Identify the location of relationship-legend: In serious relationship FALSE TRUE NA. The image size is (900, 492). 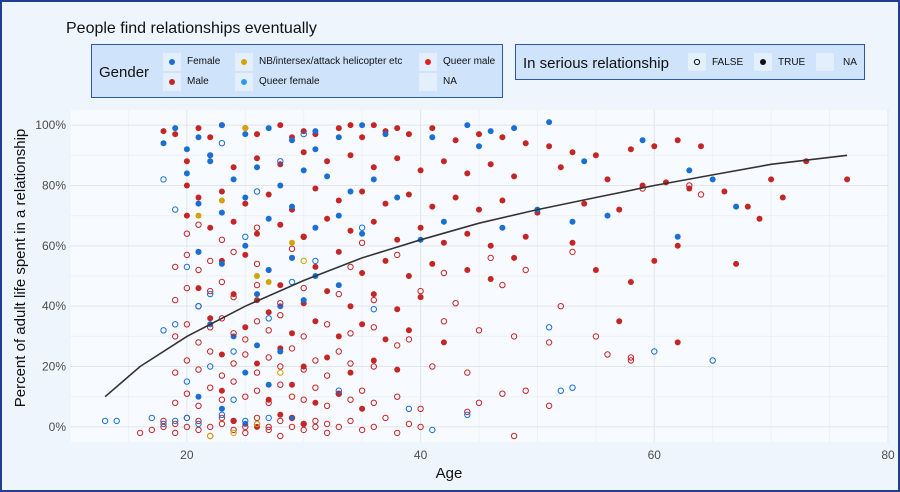
(690, 62).